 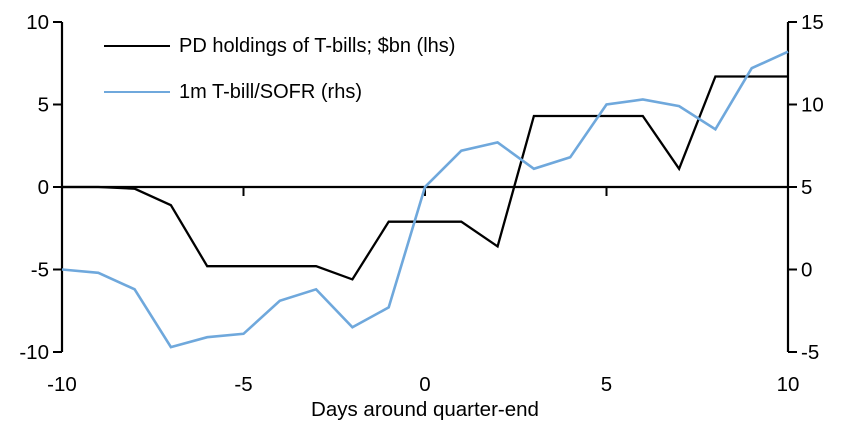 I want to click on legend-label-pd-holdings: PD holdings of T-bills; $bn (lhs), so click(x=317, y=45).